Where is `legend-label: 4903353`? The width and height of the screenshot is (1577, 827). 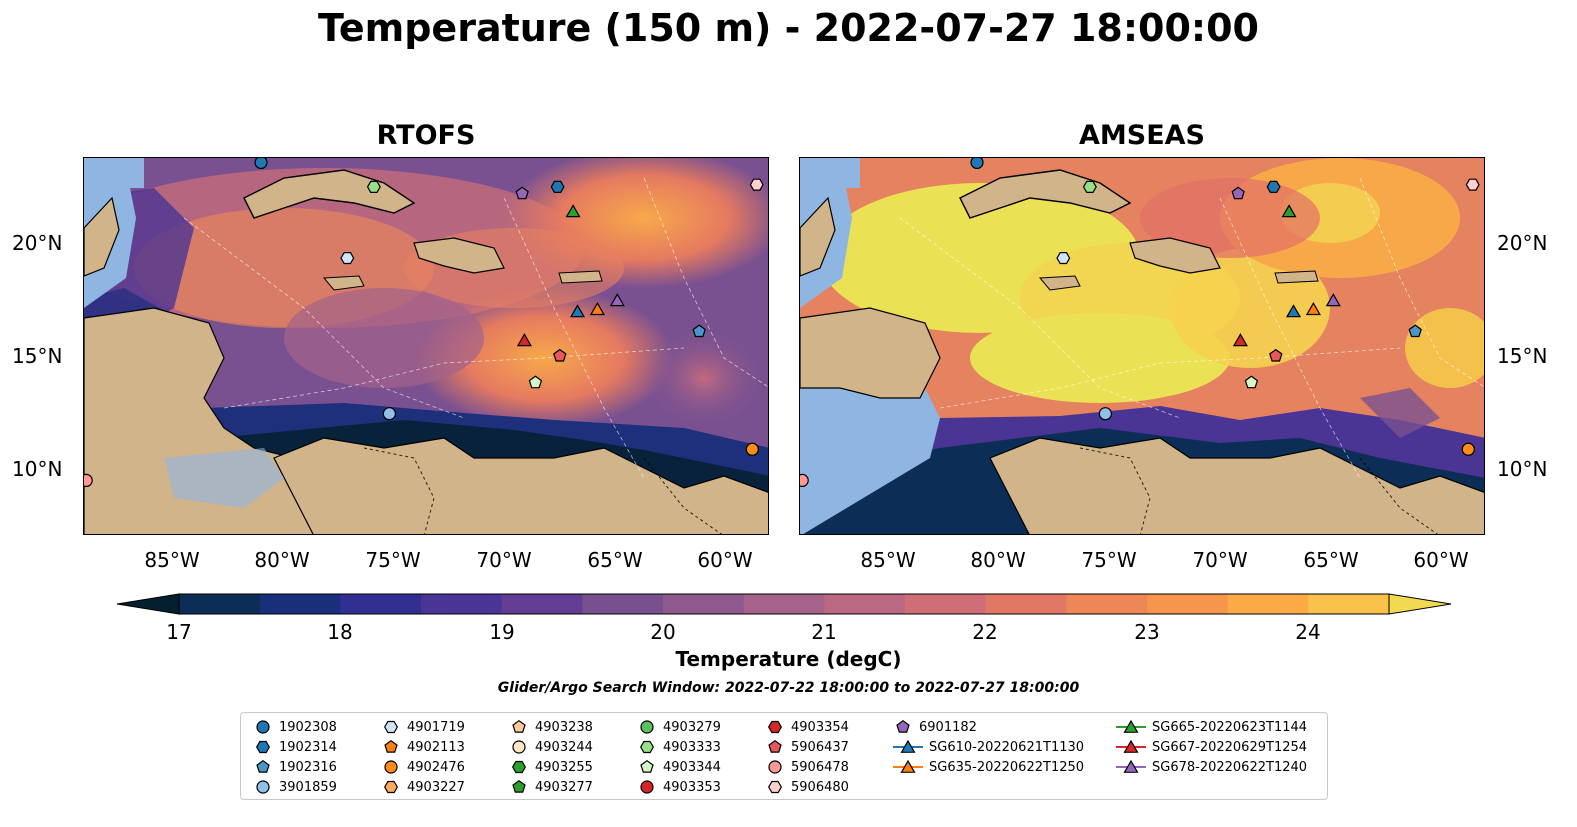 legend-label: 4903353 is located at coordinates (692, 787).